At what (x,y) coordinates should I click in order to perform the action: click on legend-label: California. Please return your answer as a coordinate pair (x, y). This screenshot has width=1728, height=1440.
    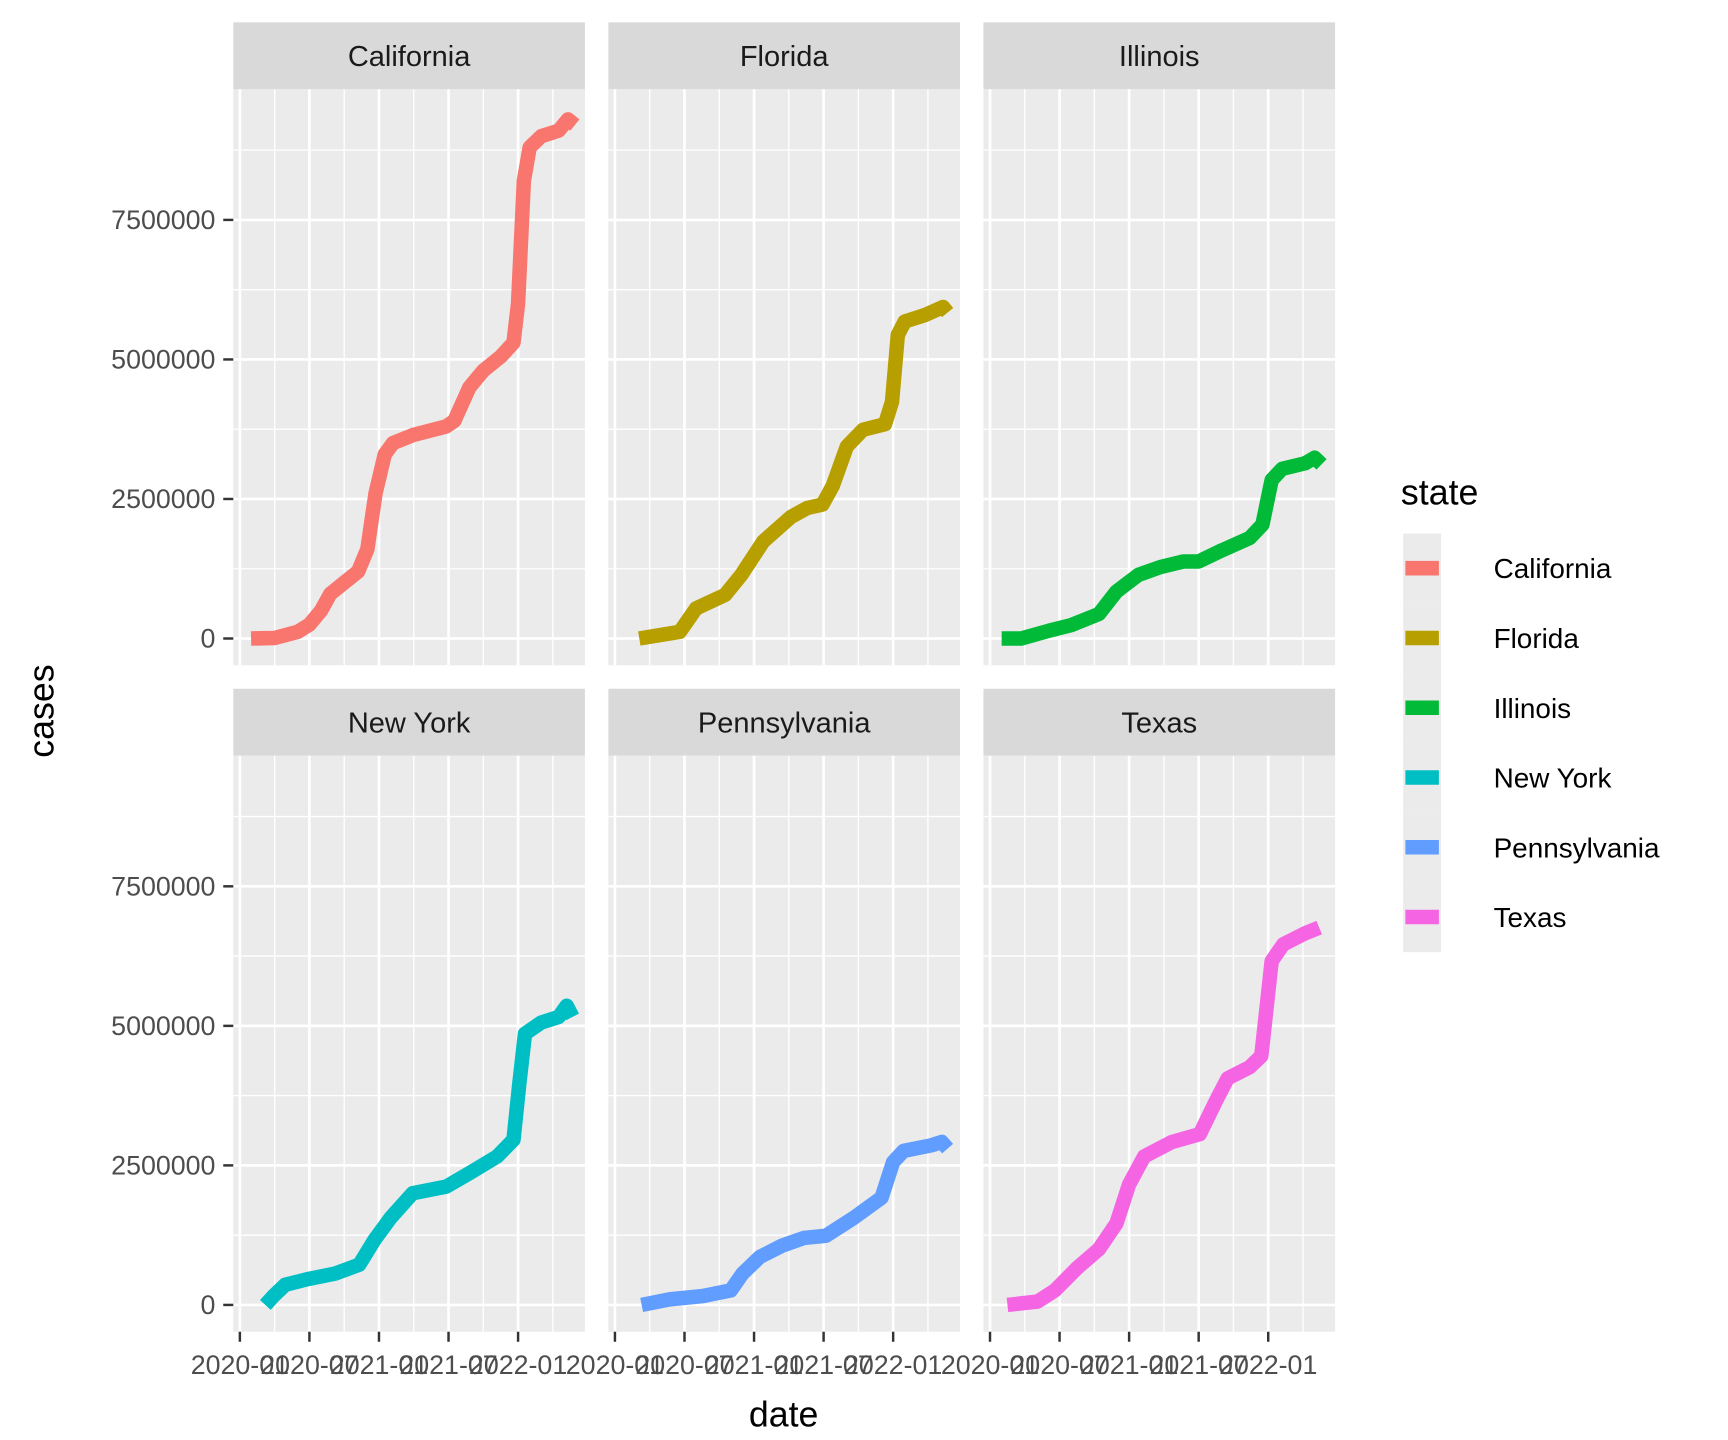
    Looking at the image, I should click on (1553, 568).